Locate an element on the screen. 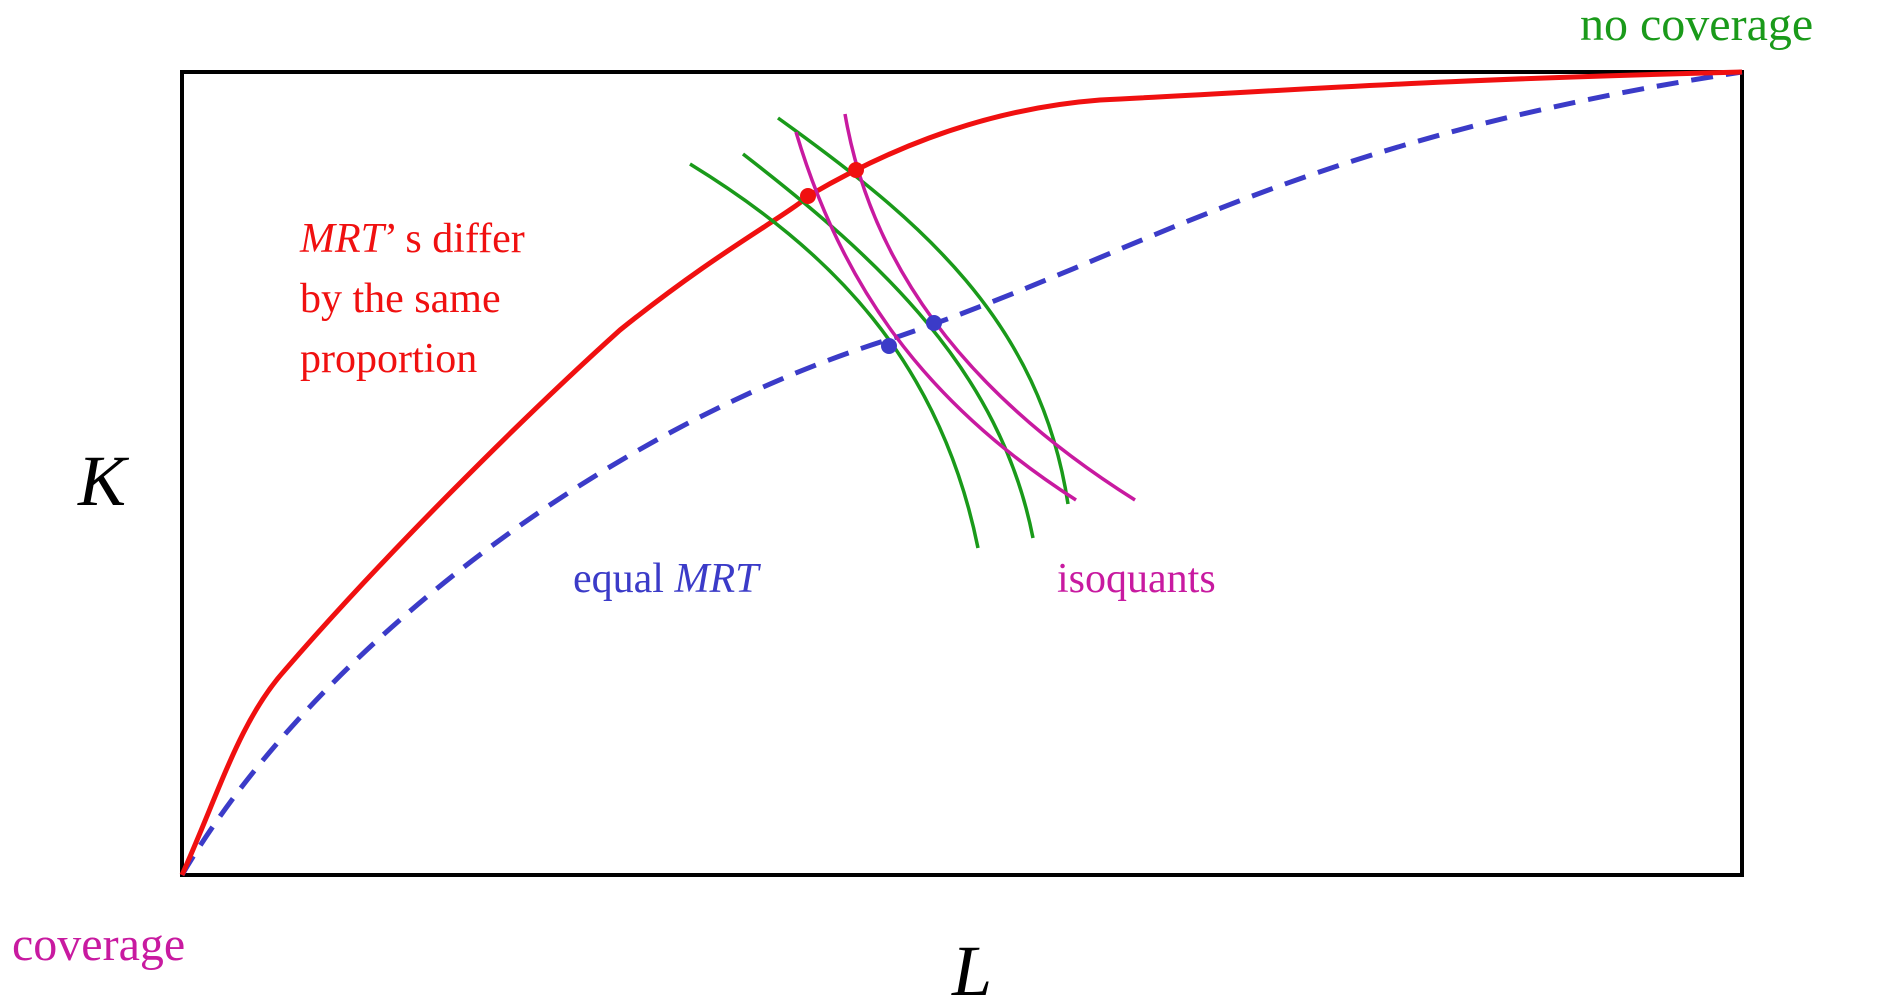 The image size is (1904, 1000). mrt-differ-note-line3: proportion is located at coordinates (388, 359).